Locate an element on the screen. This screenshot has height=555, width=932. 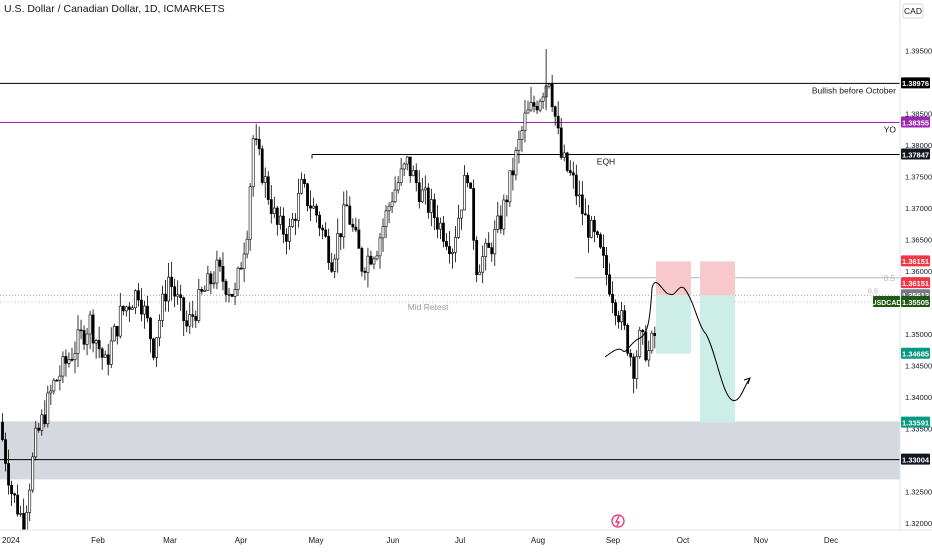
tag-key-level: 1.33004 is located at coordinates (915, 459).